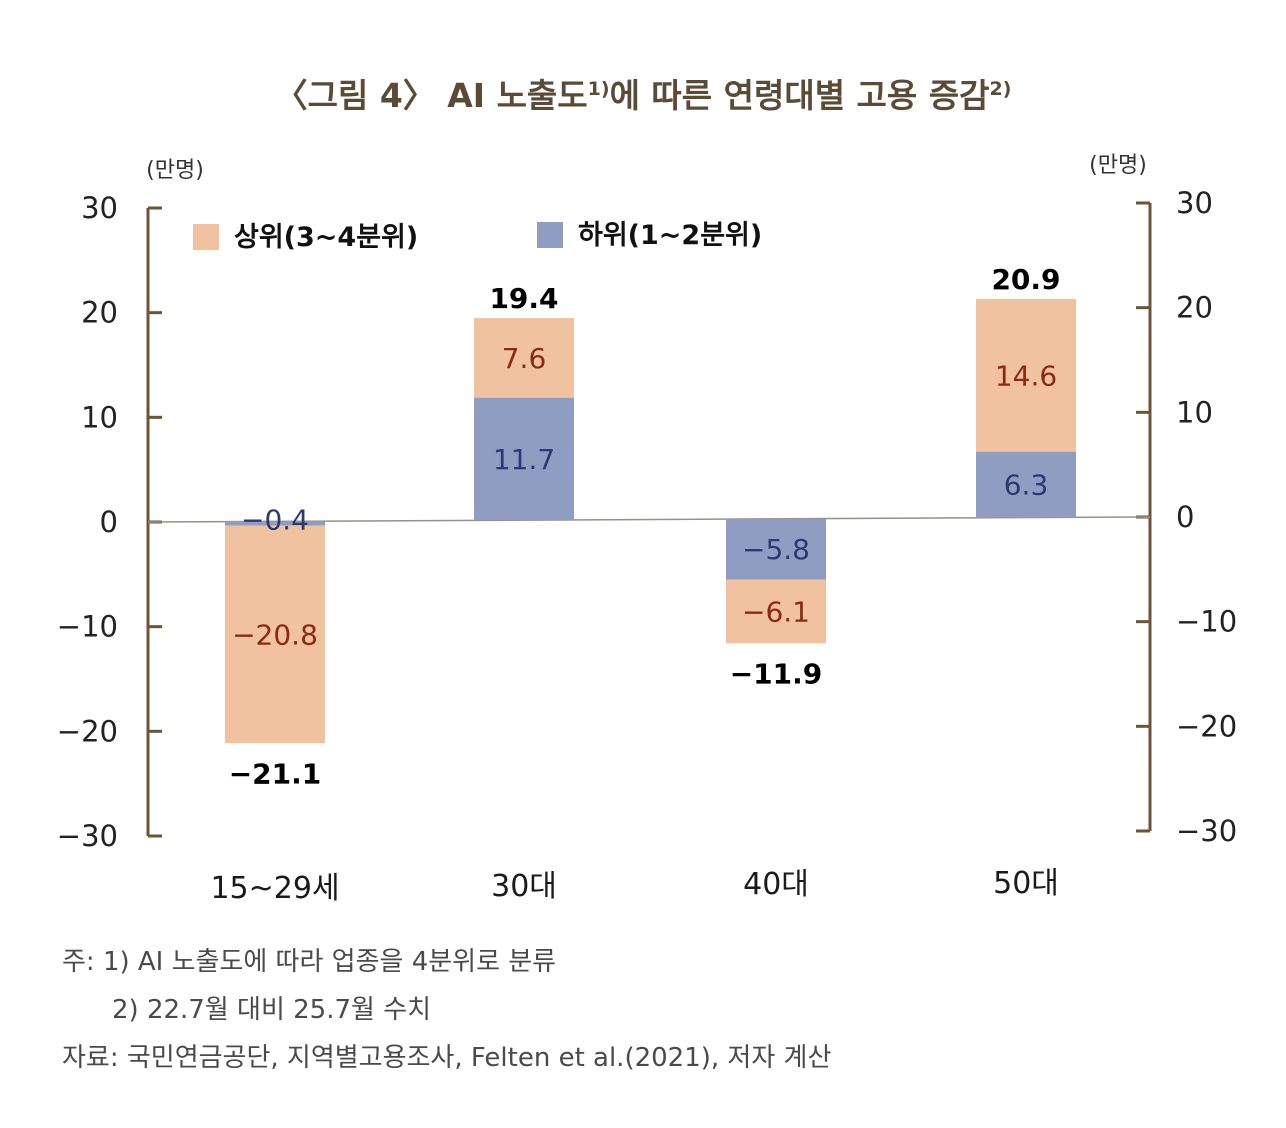 Image resolution: width=1286 pixels, height=1128 pixels. What do you see at coordinates (109, 522) in the screenshot?
I see `left-tick-label: 0` at bounding box center [109, 522].